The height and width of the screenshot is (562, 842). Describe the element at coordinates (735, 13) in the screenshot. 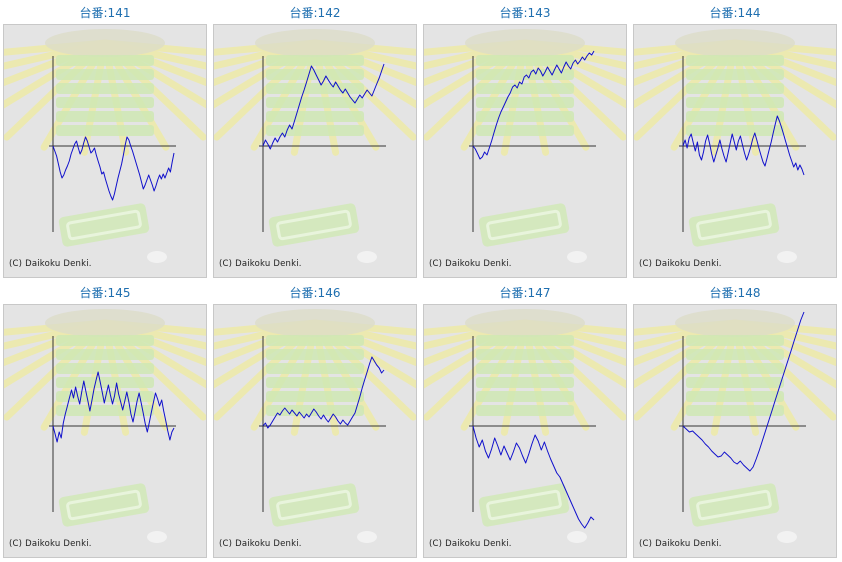

I see `chart-title: 台番:144` at that location.